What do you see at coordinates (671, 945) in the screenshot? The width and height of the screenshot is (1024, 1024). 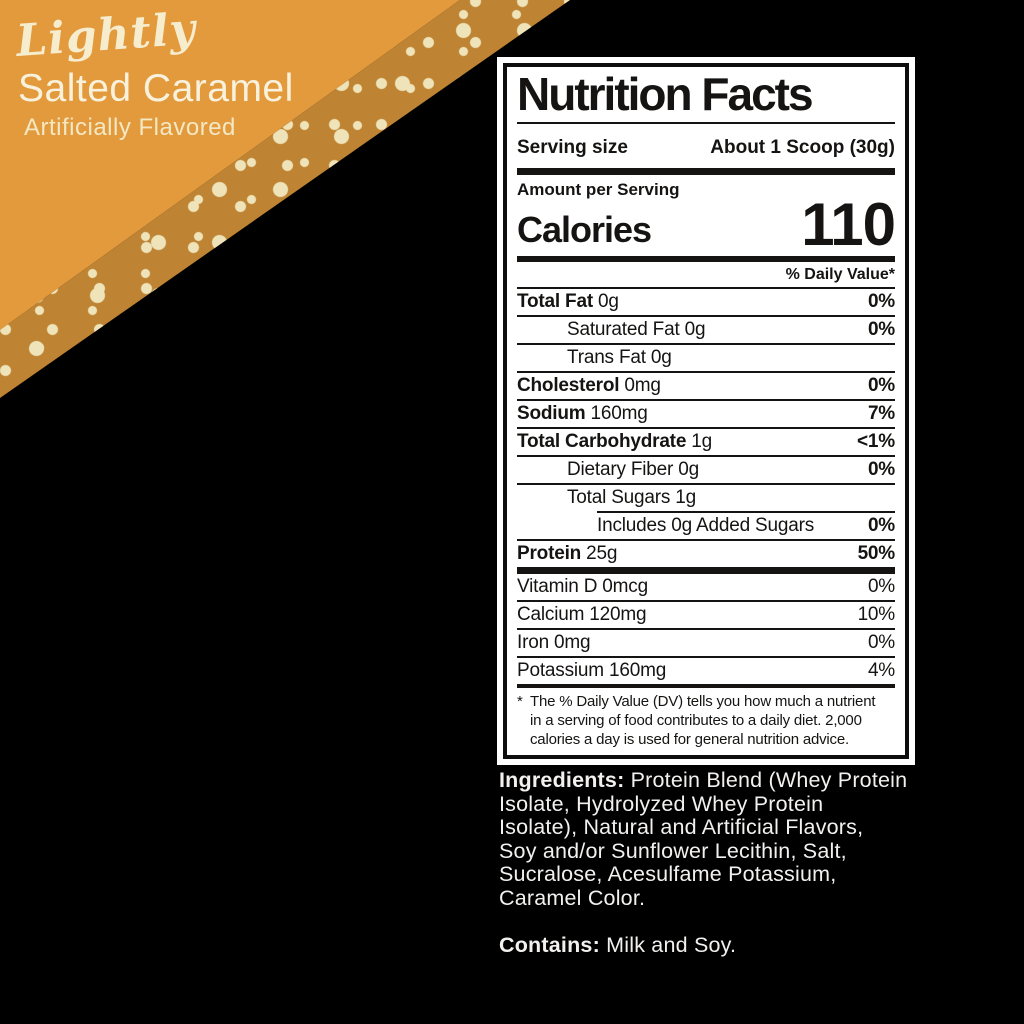 I see `contains-text: Milk and Soy.` at bounding box center [671, 945].